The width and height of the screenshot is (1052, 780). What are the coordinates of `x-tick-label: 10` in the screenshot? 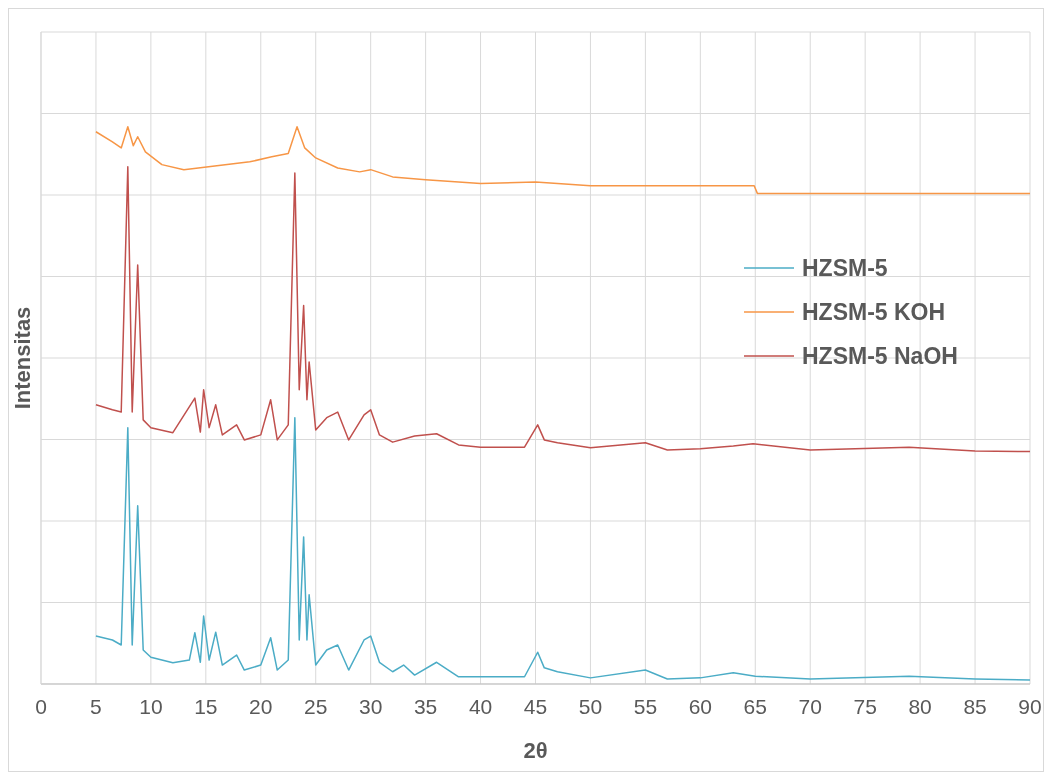 It's located at (151, 706).